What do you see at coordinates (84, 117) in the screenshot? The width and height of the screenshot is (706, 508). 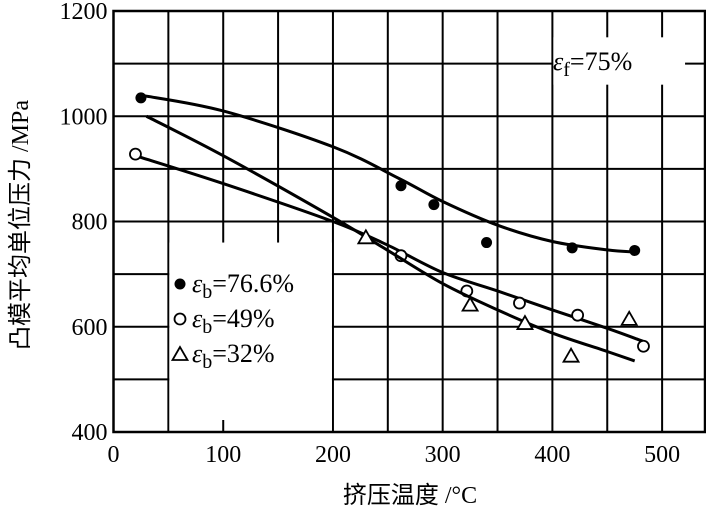 I see `y-tick-label: 1000` at bounding box center [84, 117].